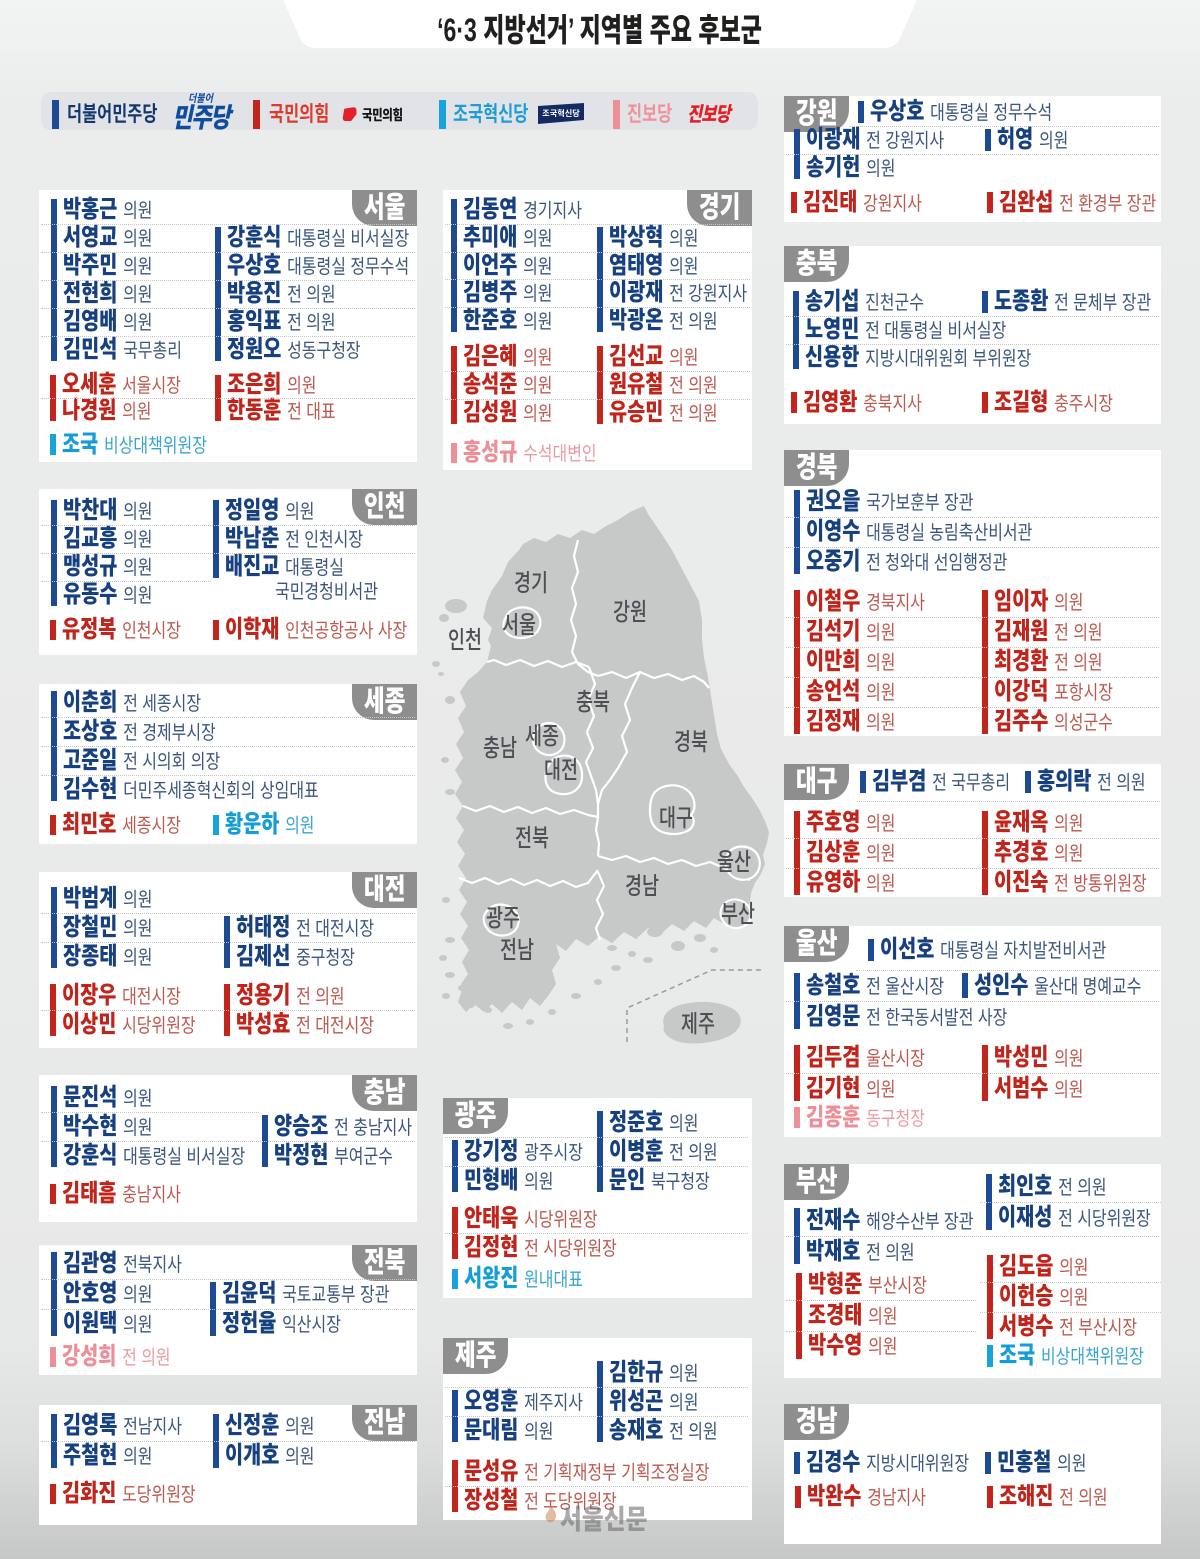 This screenshot has width=1200, height=1559. Describe the element at coordinates (561, 113) in the screenshot. I see `svg-text: 조국혁신당` at that location.